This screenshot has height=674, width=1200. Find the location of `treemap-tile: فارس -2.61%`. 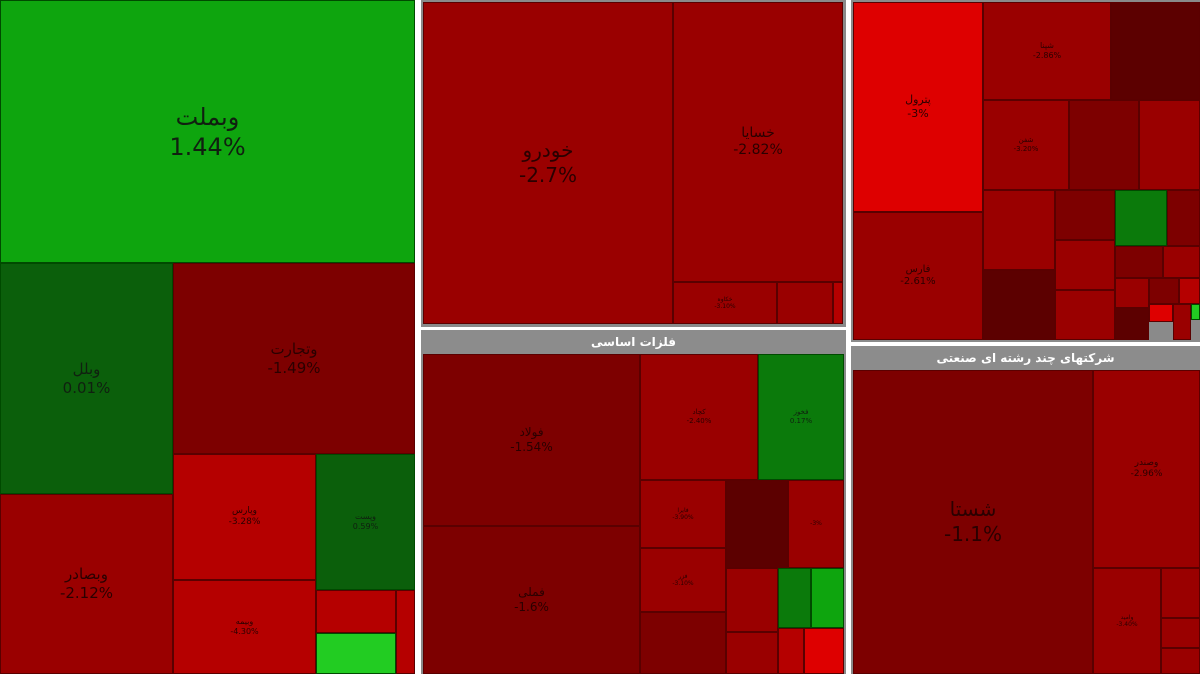

treemap-tile: فارس -2.61% is located at coordinates (918, 276).